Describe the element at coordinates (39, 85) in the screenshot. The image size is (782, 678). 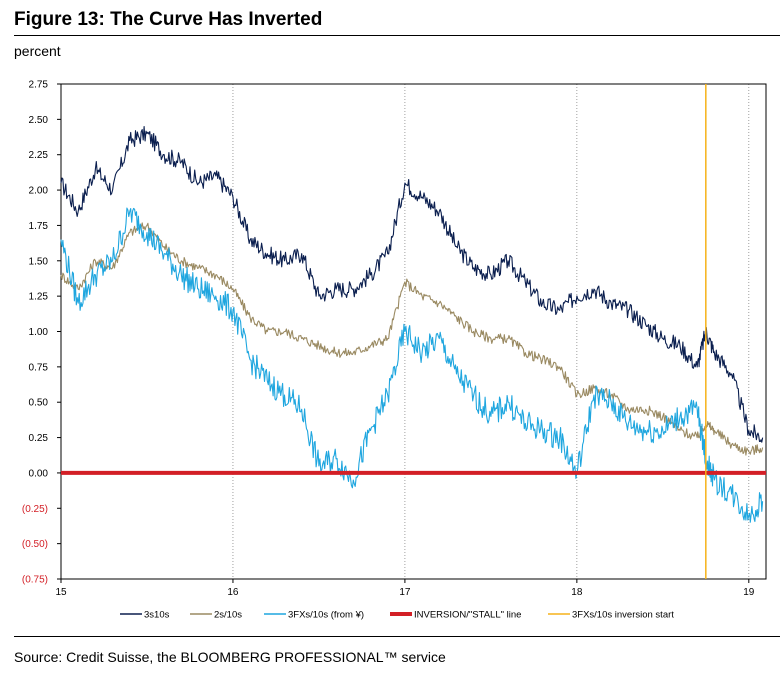
I see `y-tick-label: 2.75` at that location.